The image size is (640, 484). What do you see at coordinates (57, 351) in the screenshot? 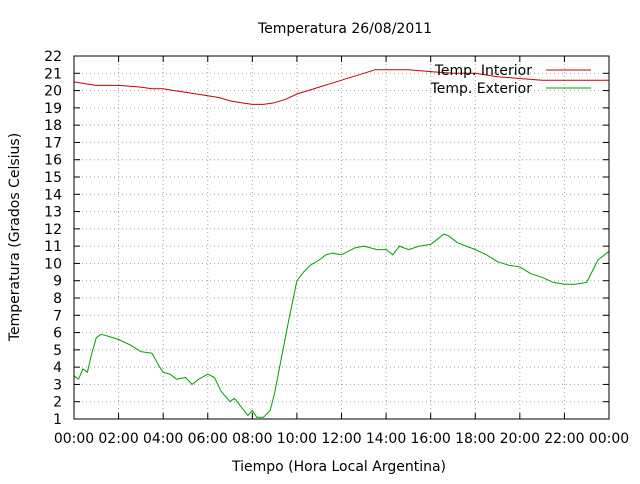
I see `y-tick-label: 5` at bounding box center [57, 351].